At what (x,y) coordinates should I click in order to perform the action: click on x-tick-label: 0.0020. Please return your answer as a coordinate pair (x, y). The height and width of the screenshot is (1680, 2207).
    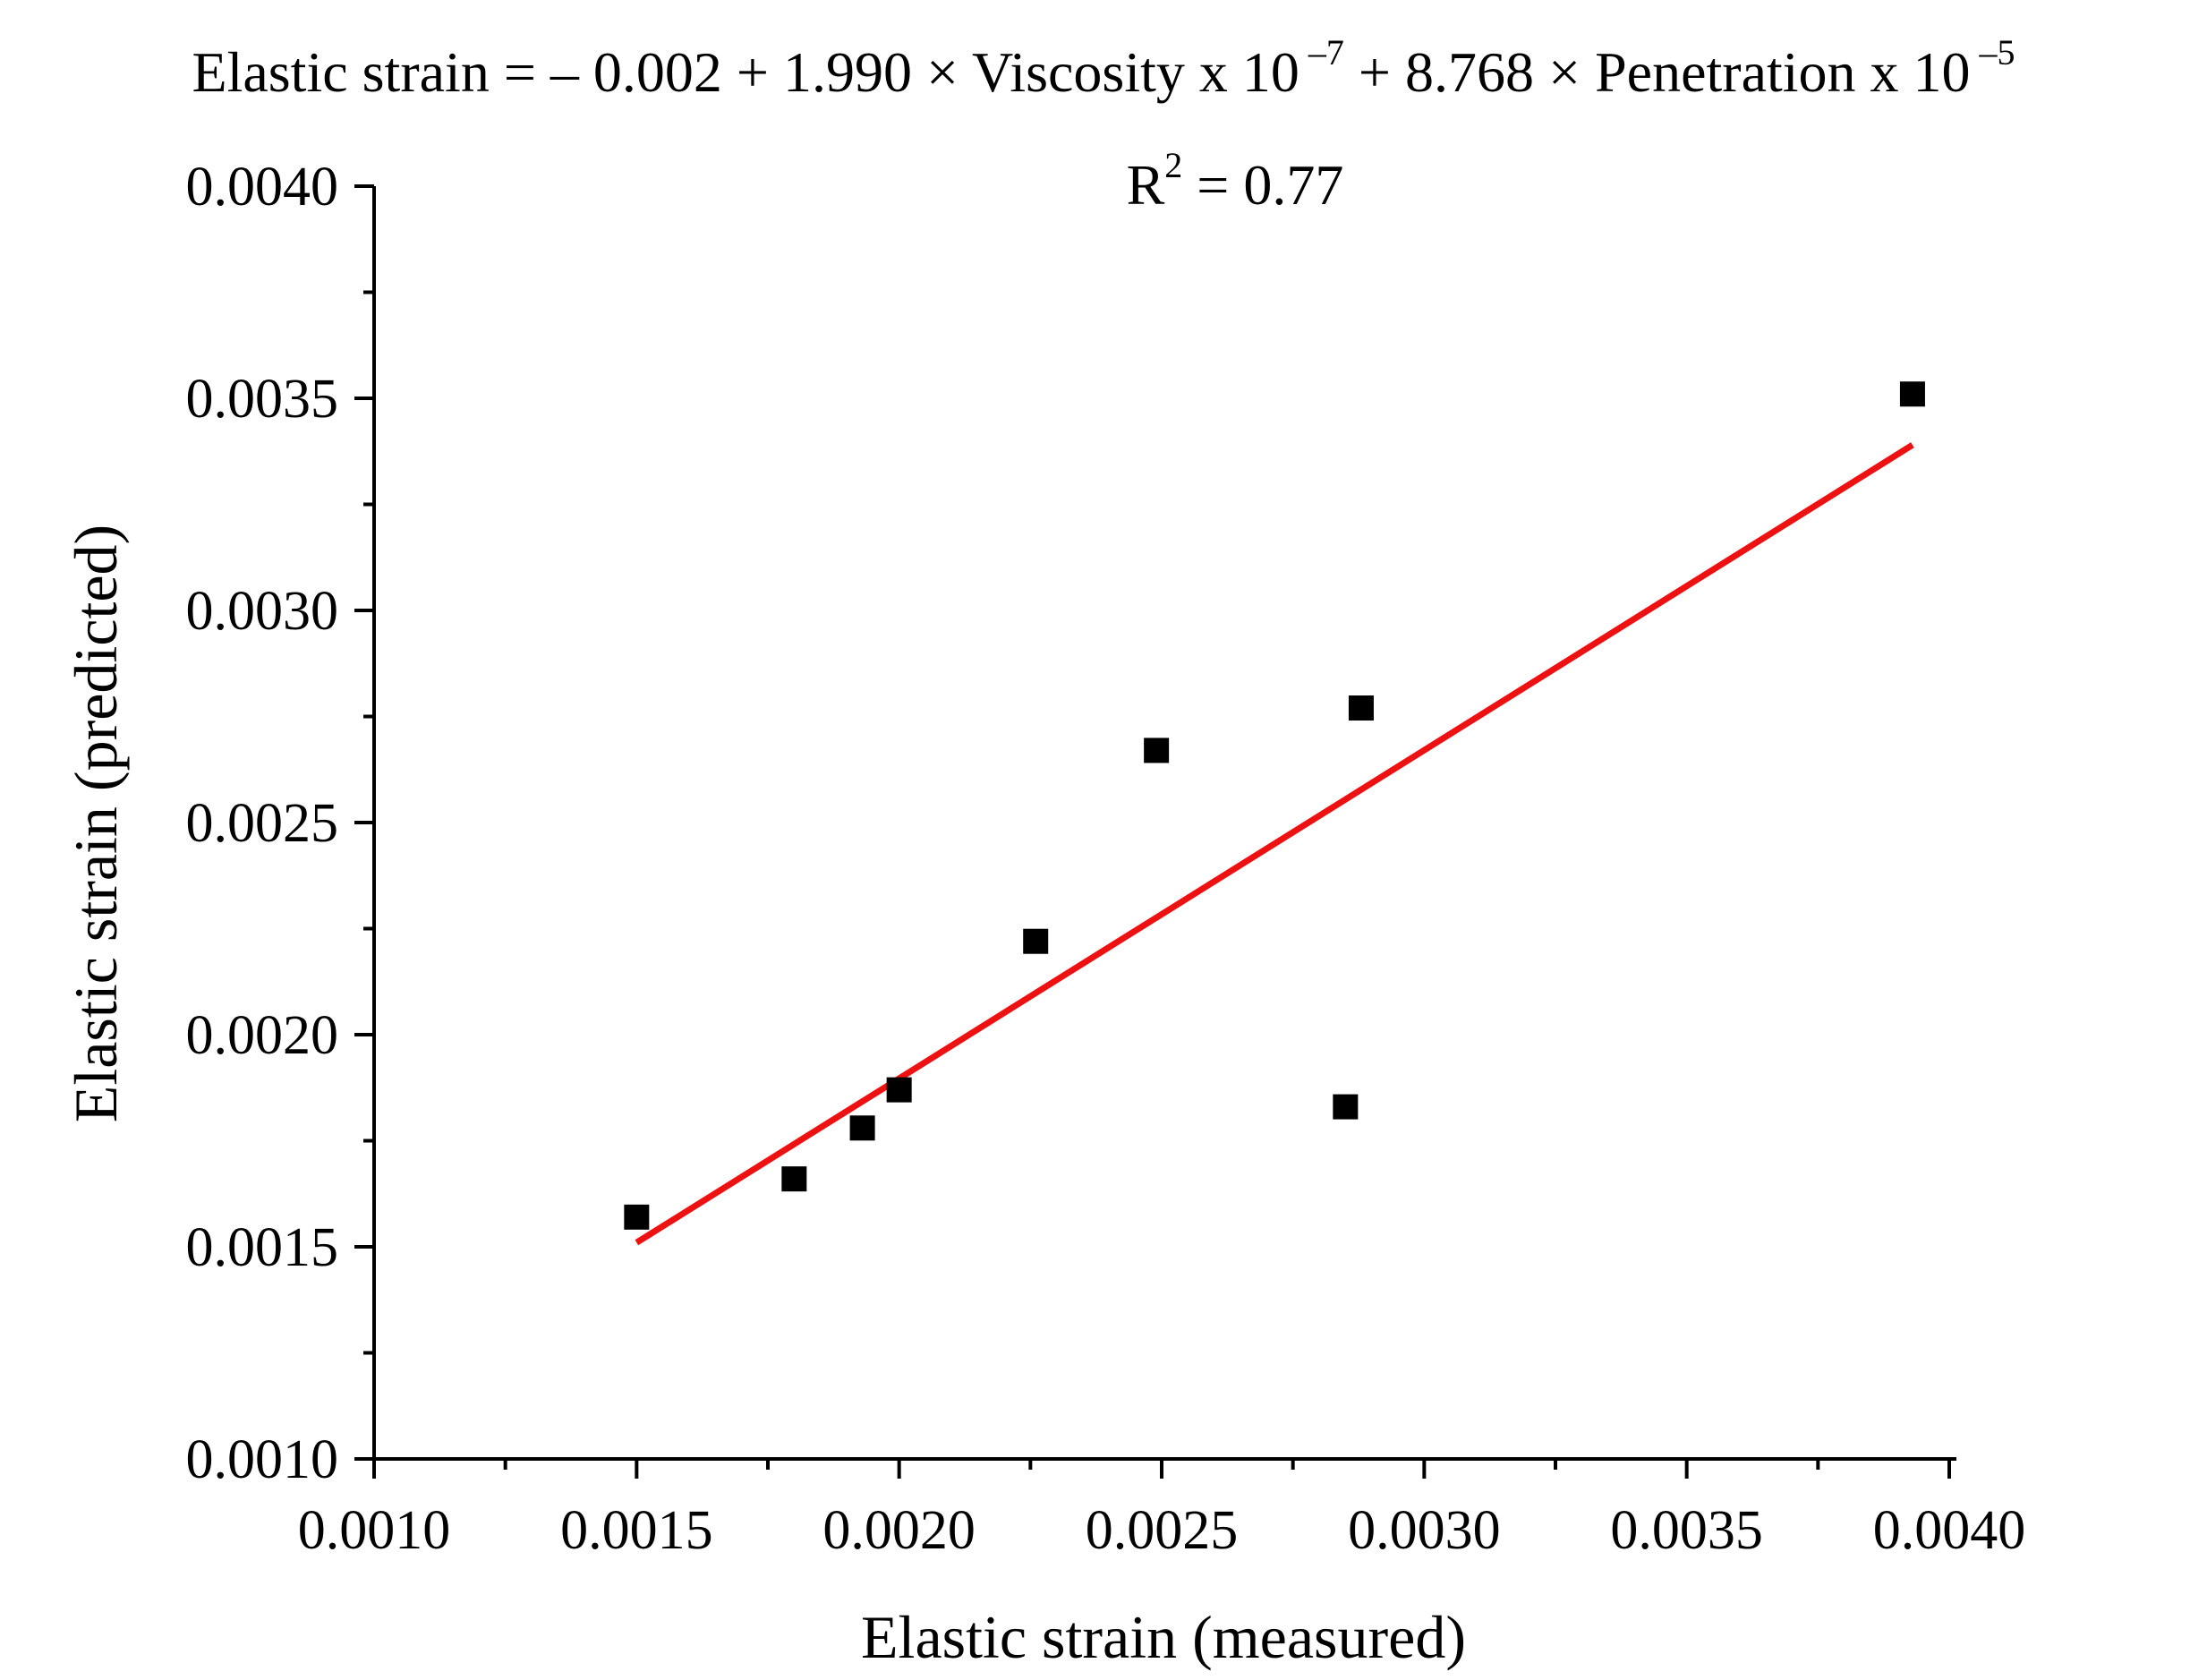
    Looking at the image, I should click on (899, 1530).